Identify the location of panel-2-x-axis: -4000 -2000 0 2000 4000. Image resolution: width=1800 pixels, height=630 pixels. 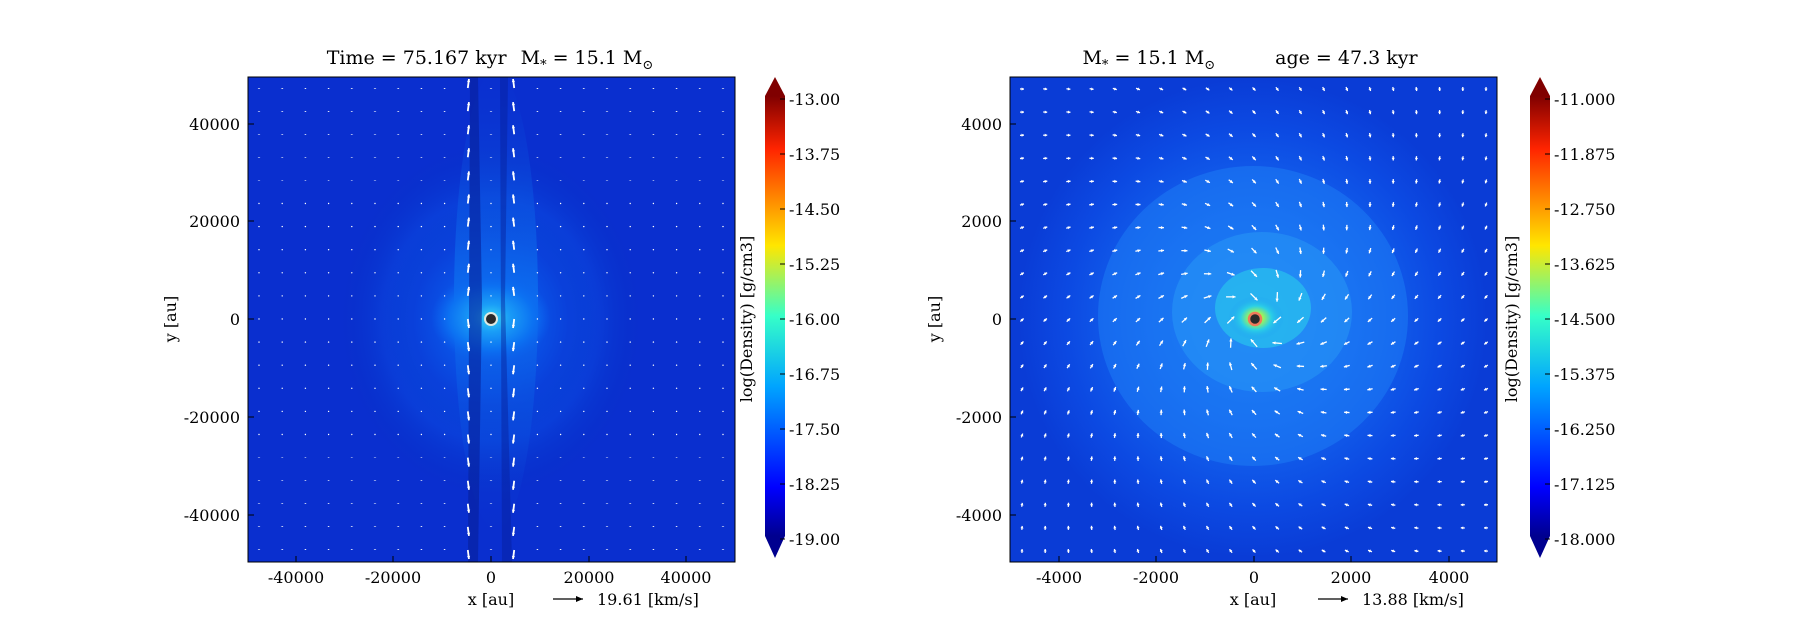
(1252, 571).